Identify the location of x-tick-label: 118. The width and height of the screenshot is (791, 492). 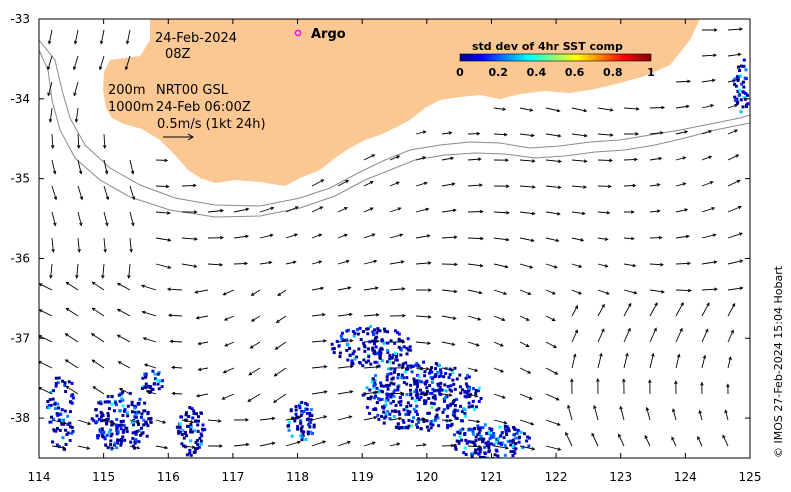
(297, 477).